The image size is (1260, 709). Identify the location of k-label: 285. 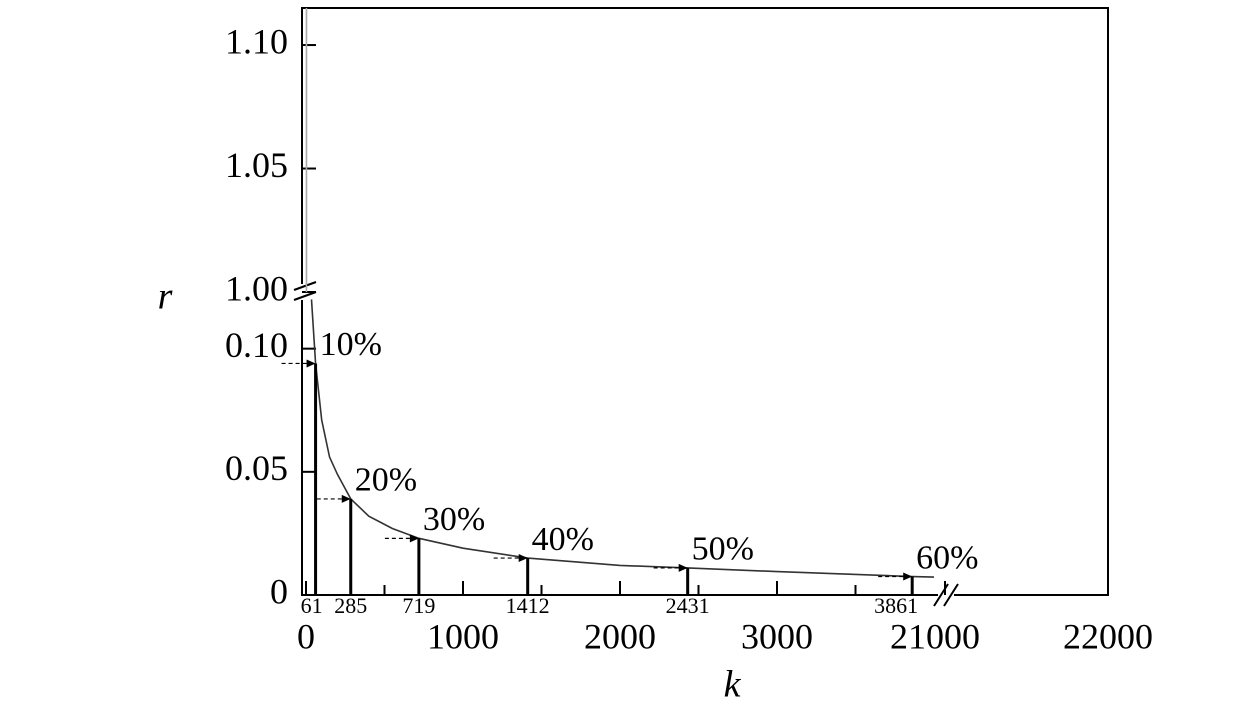
(350, 605).